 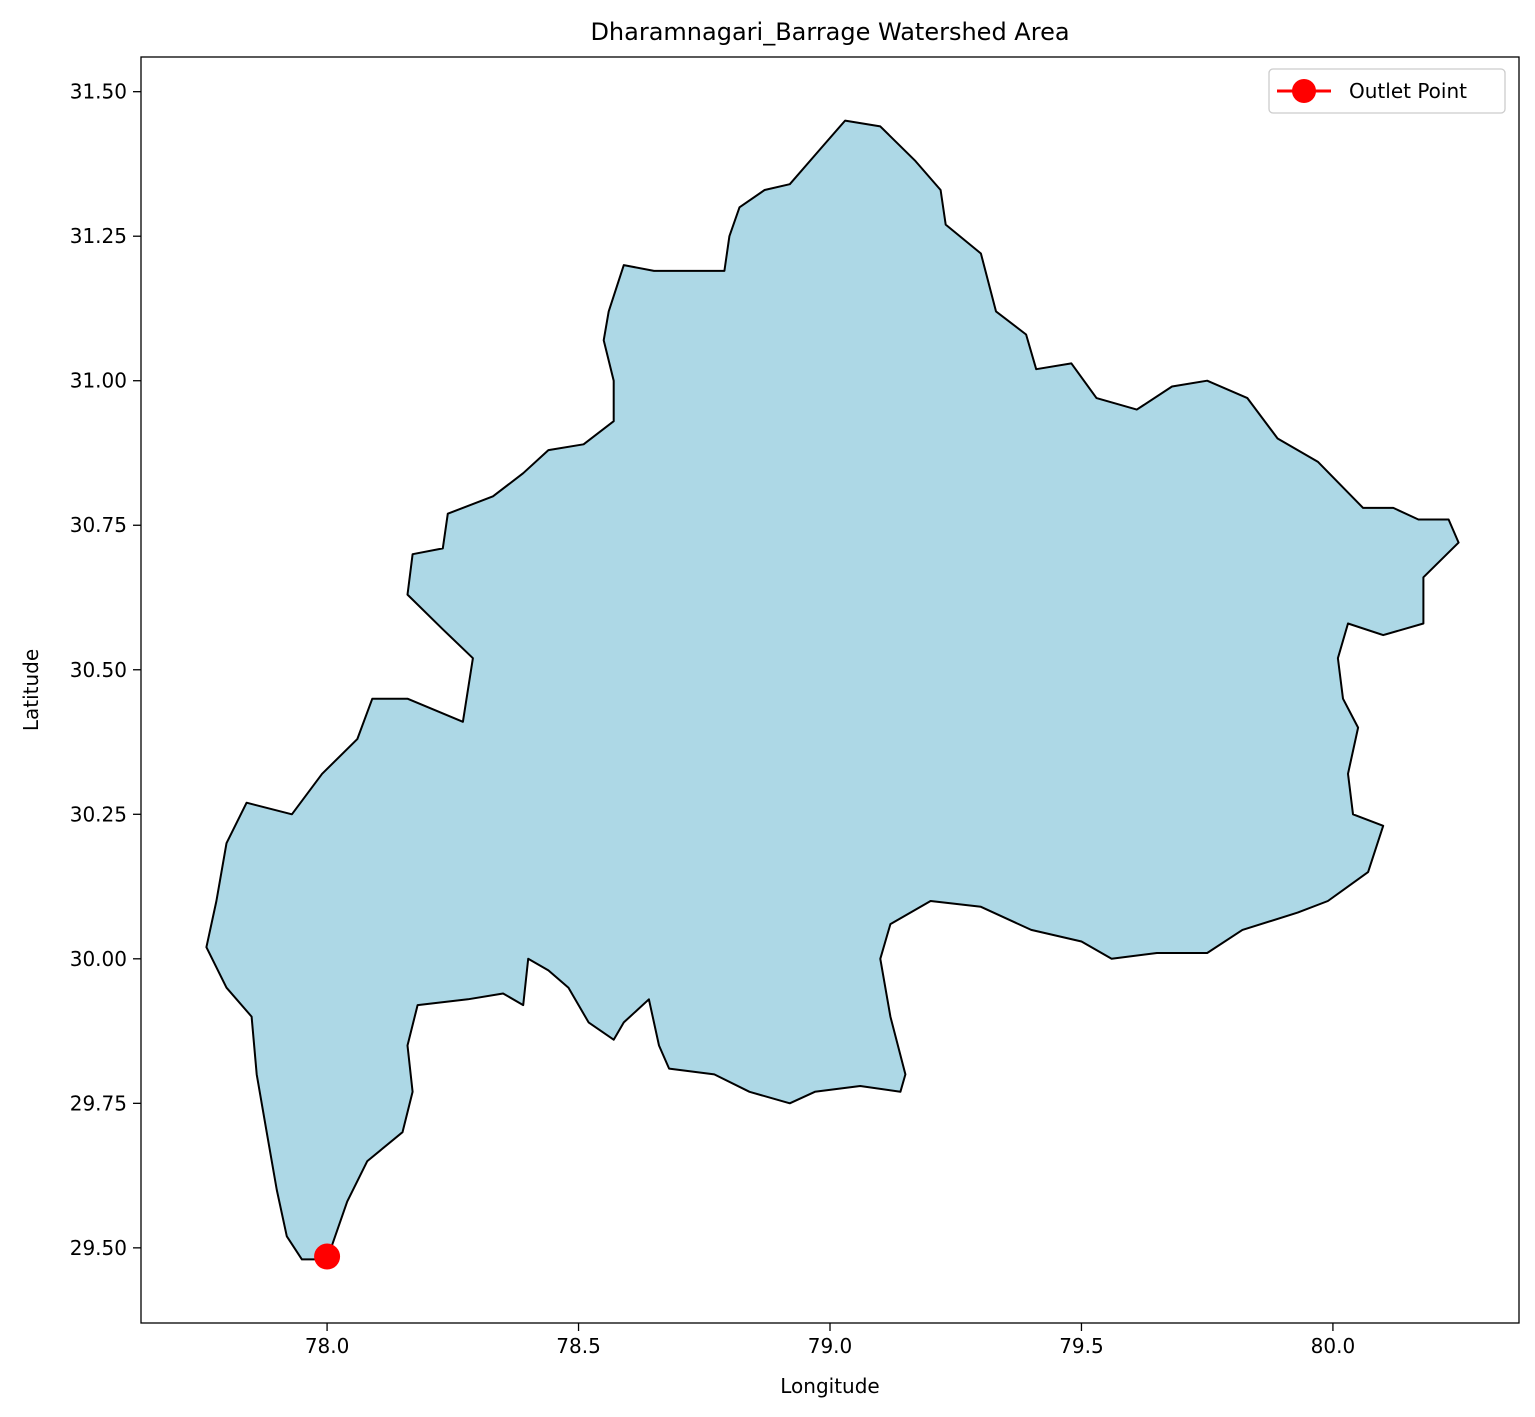 What do you see at coordinates (98, 959) in the screenshot?
I see `y-tick-label: 30.00` at bounding box center [98, 959].